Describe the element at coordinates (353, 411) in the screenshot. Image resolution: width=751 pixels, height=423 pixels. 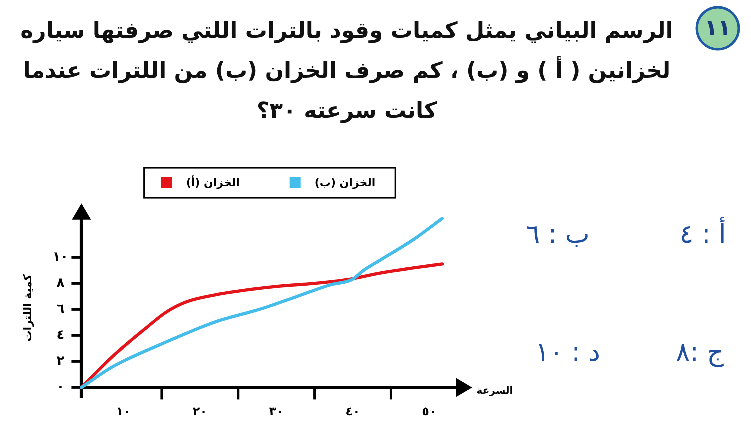
I see `x-tick-label: ٤٠` at that location.